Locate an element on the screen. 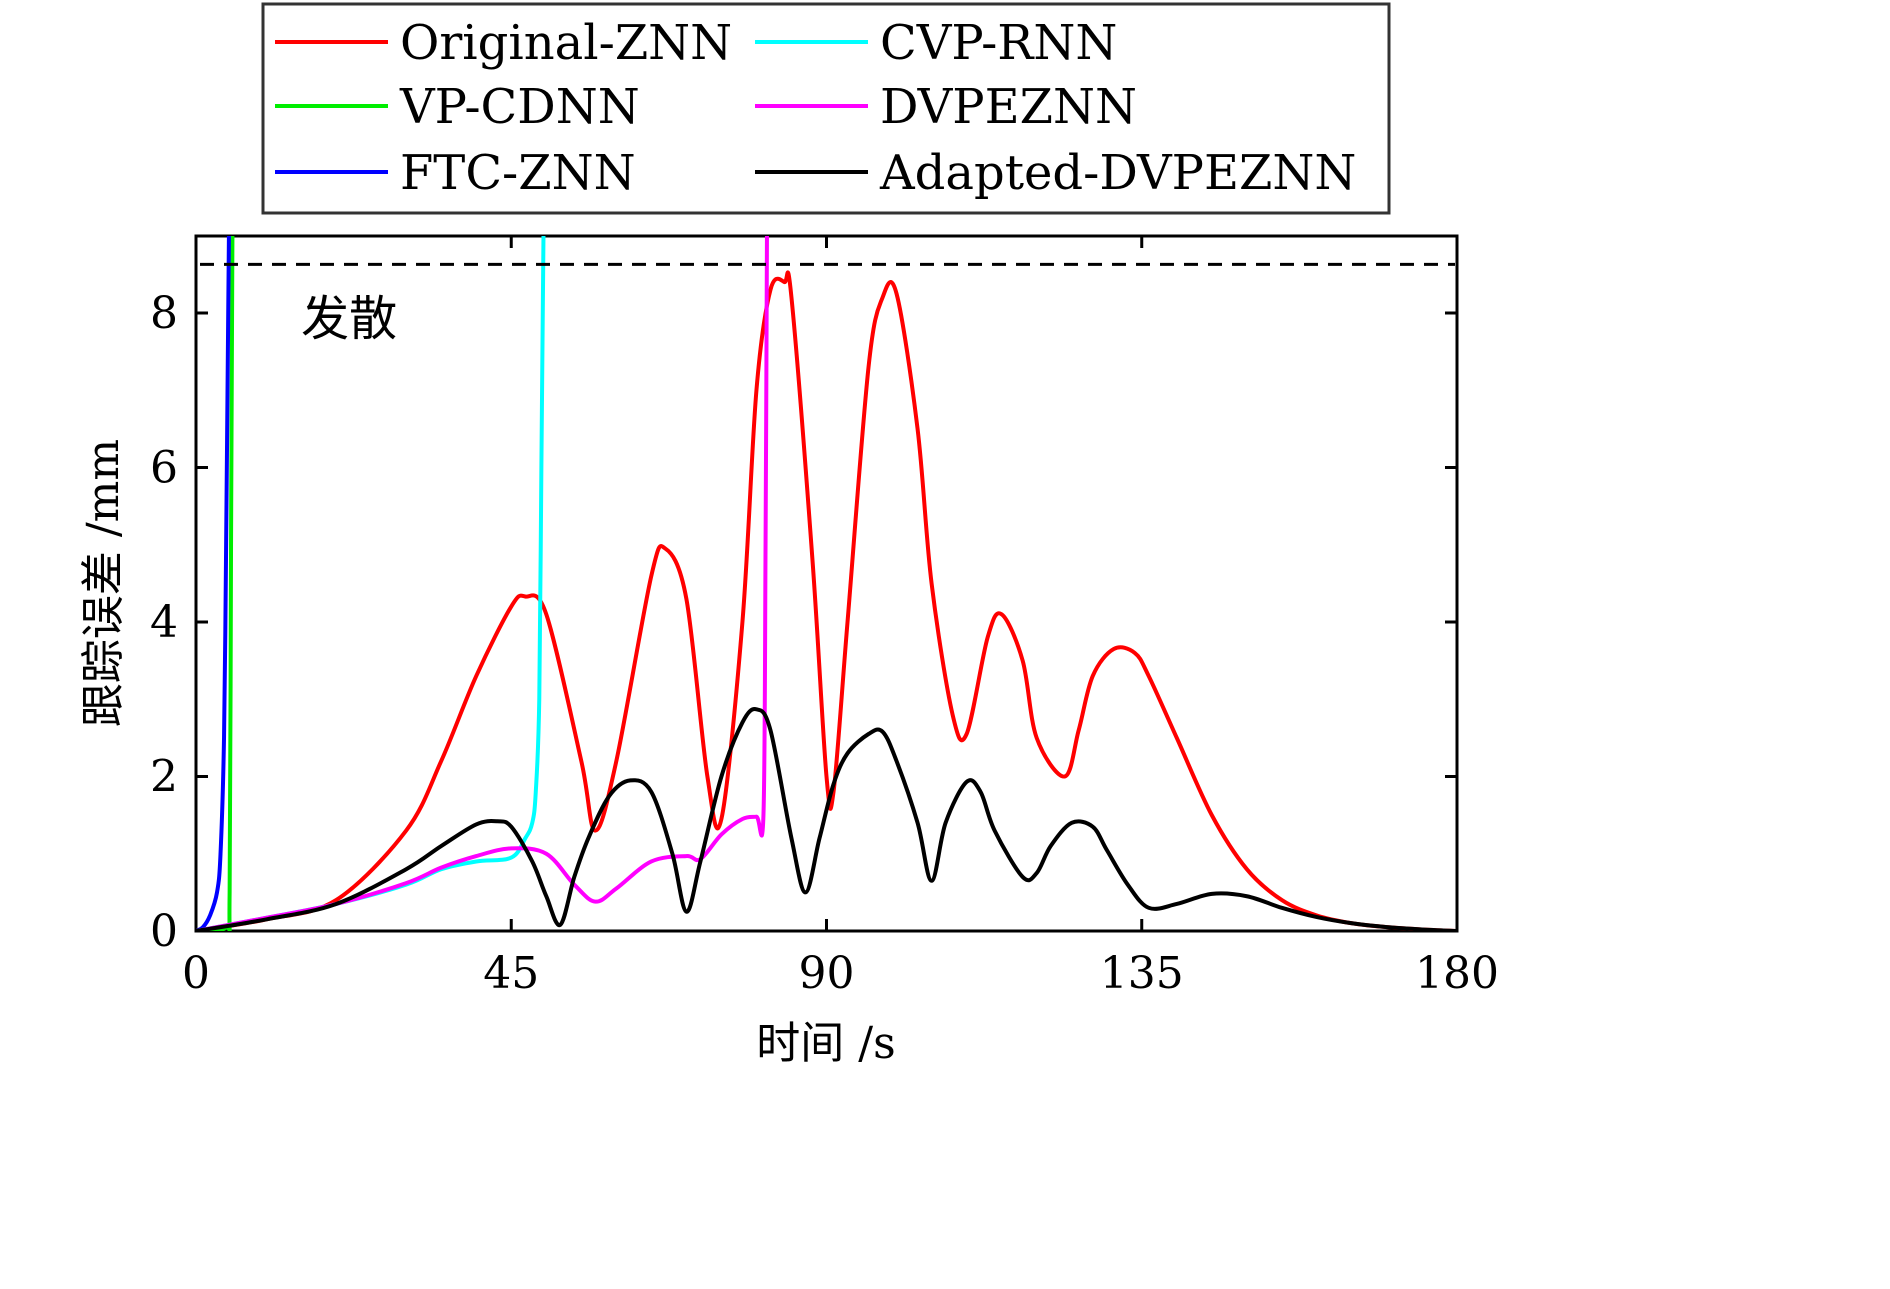 Image resolution: width=1890 pixels, height=1289 pixels. legend-label-ftc-znn: FTC-ZNN is located at coordinates (518, 173).